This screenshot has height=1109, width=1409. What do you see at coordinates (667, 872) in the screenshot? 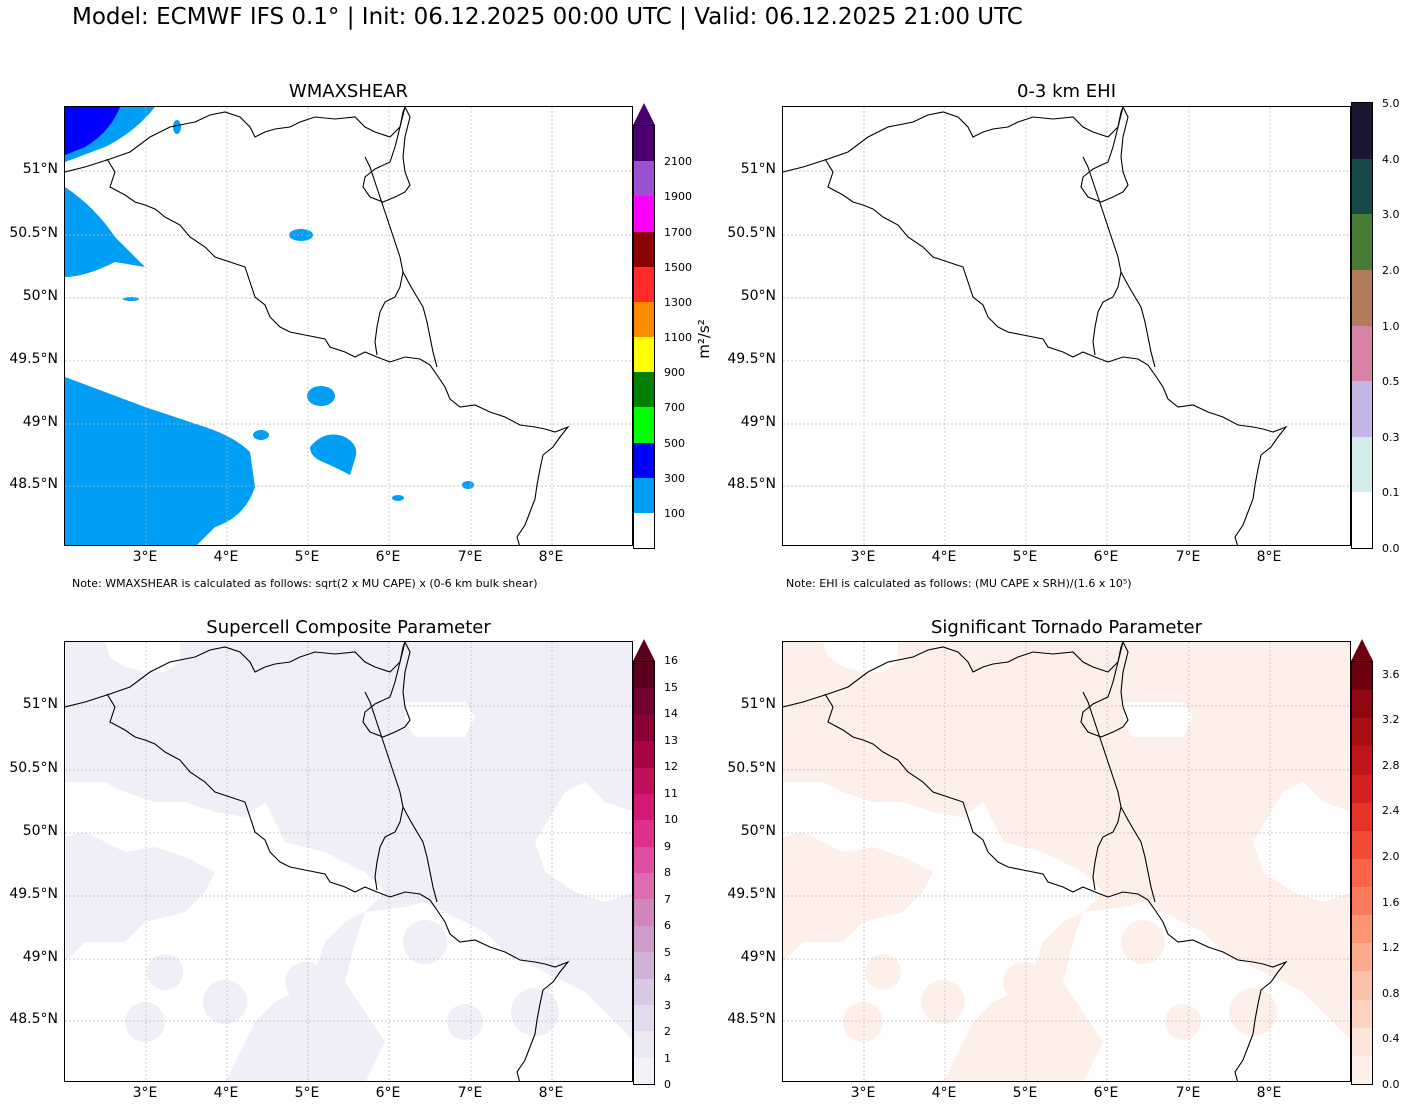
I see `colorbar-tick-label: 8` at bounding box center [667, 872].